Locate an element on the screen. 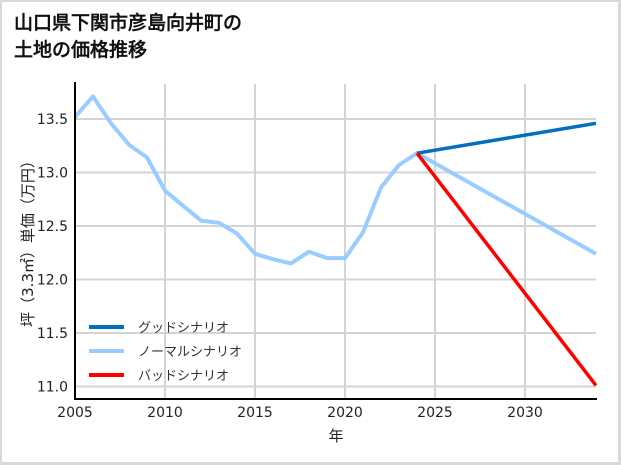 The image size is (621, 465). x-tick-label: 2030 is located at coordinates (525, 413).